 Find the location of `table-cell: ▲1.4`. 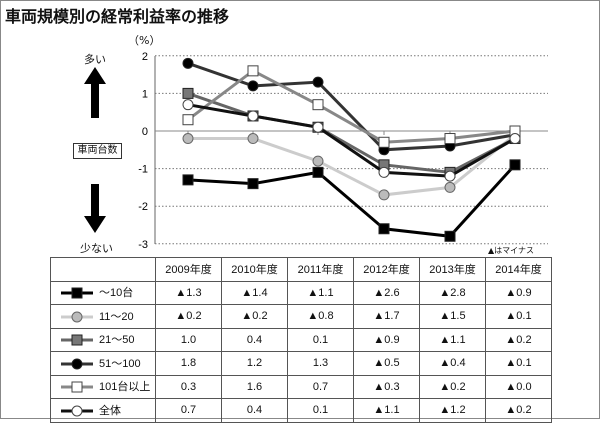

table-cell: ▲1.4 is located at coordinates (254, 292).